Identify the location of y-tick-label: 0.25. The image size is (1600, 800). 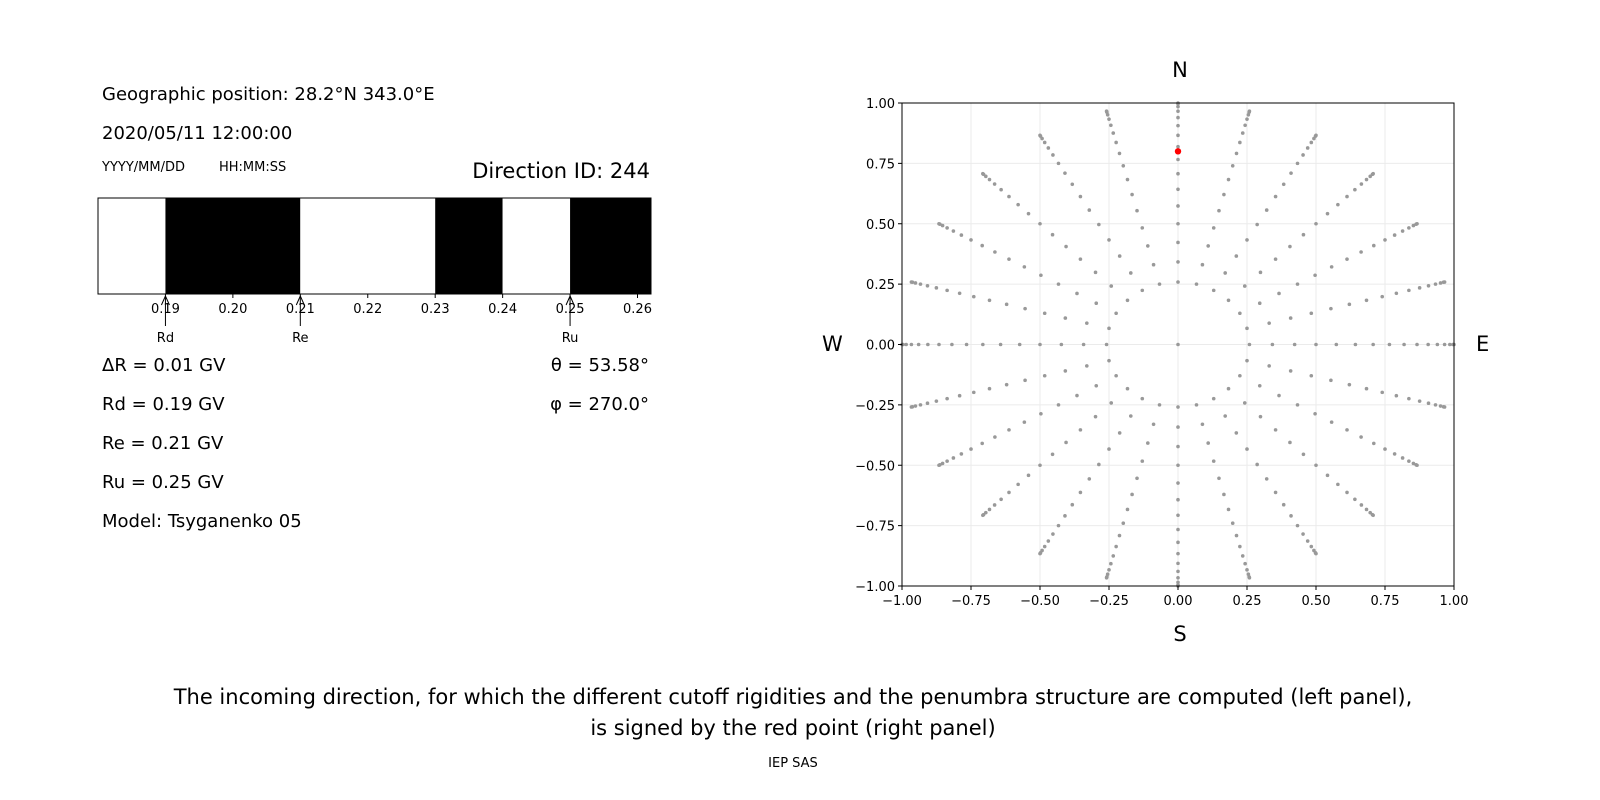
(880, 285).